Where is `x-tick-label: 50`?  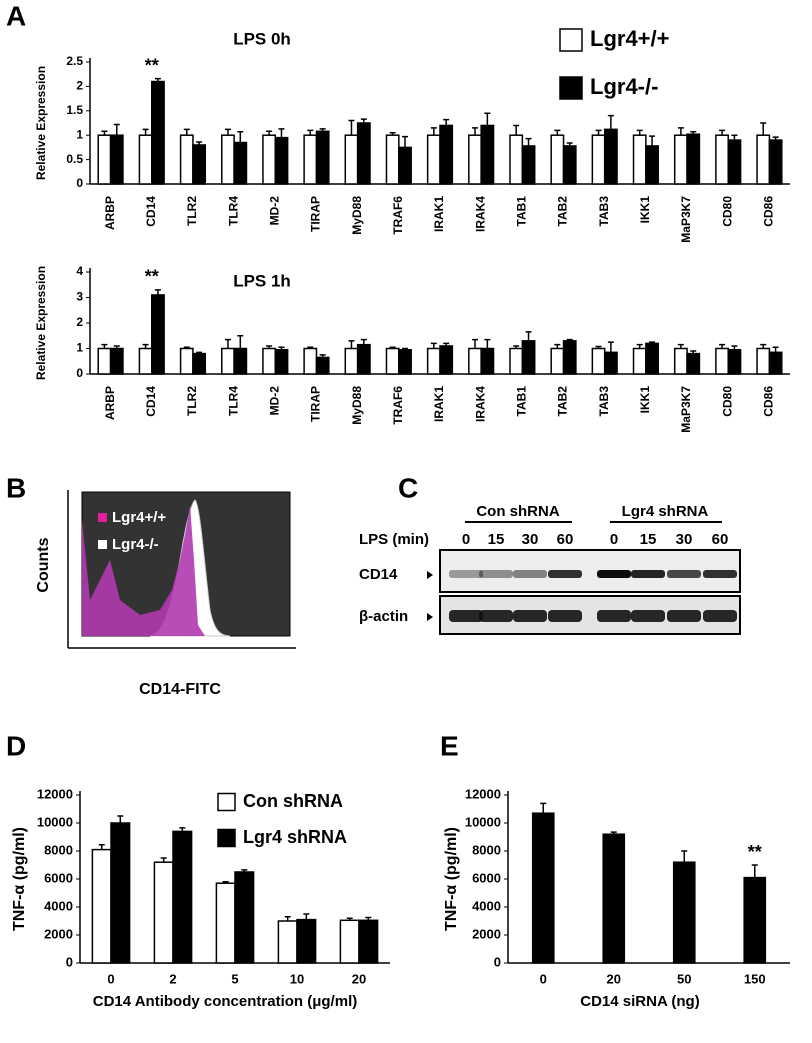
x-tick-label: 50 is located at coordinates (684, 978).